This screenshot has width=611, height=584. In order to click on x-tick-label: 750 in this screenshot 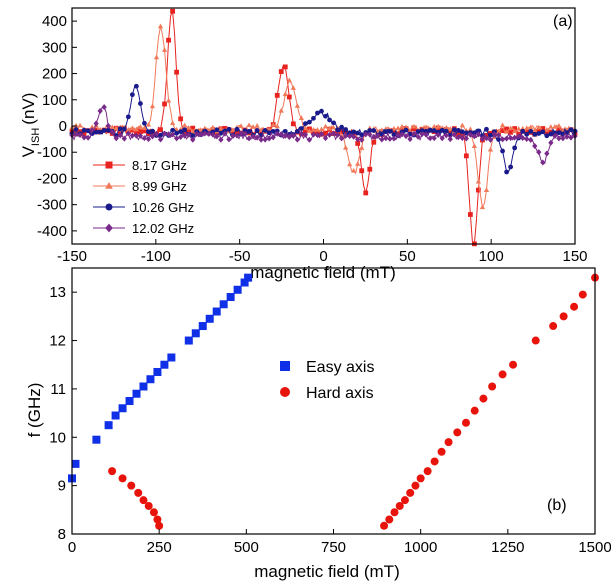, I will do `click(333, 547)`.